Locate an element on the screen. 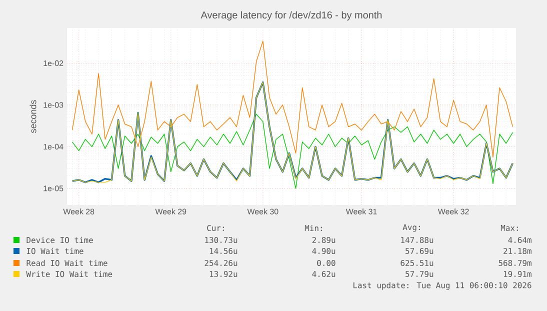  chart-title: Average latency for /dev/zd16 - by month is located at coordinates (291, 15).